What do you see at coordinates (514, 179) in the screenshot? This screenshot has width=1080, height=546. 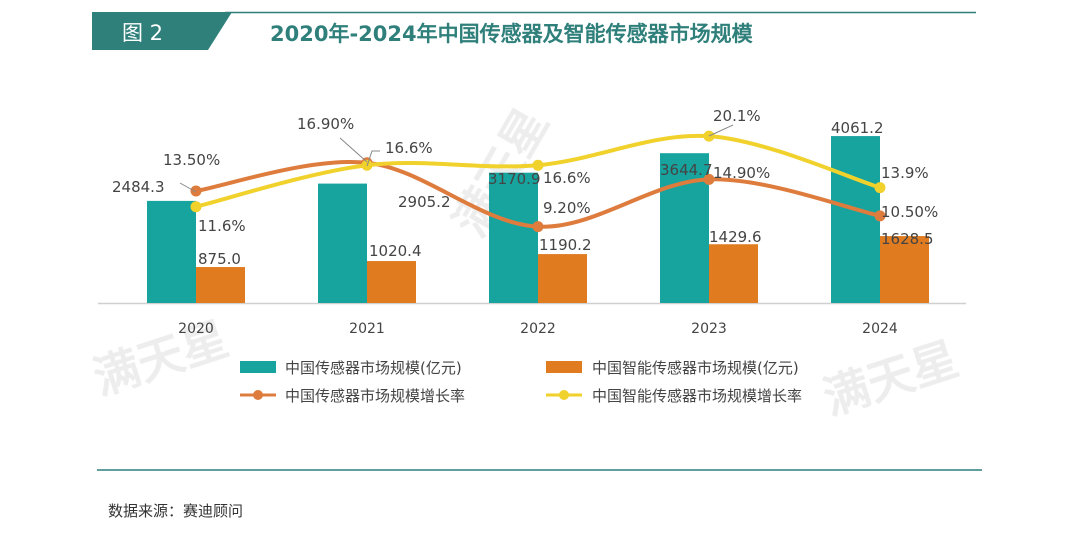 I see `label-market: 3170.9` at bounding box center [514, 179].